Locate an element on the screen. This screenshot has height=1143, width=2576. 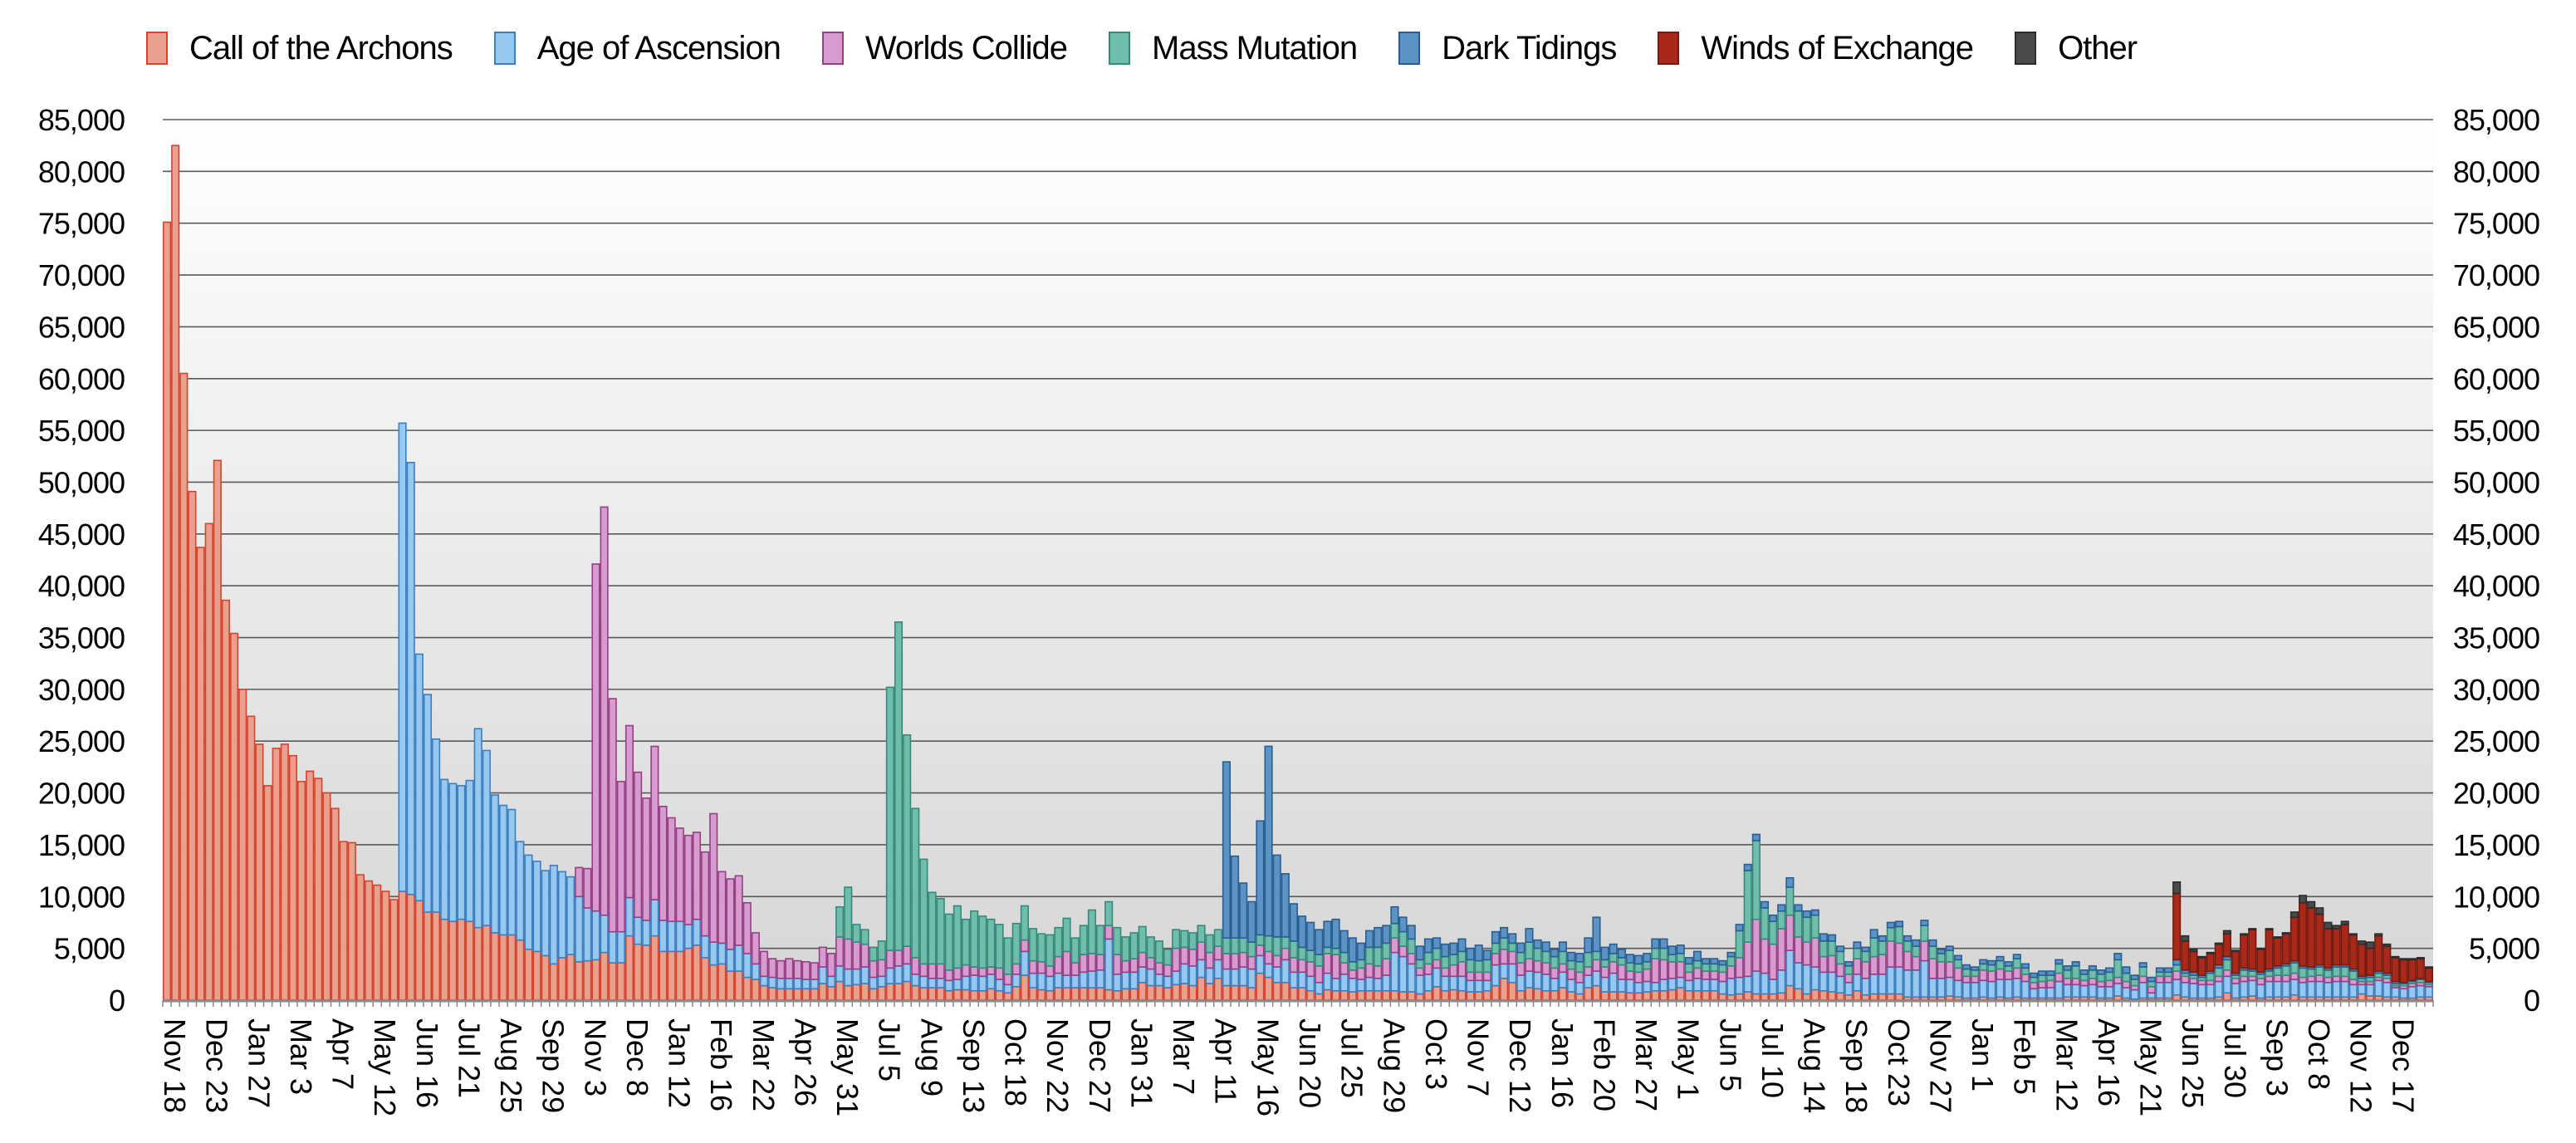
legend-label: Other is located at coordinates (2098, 47).